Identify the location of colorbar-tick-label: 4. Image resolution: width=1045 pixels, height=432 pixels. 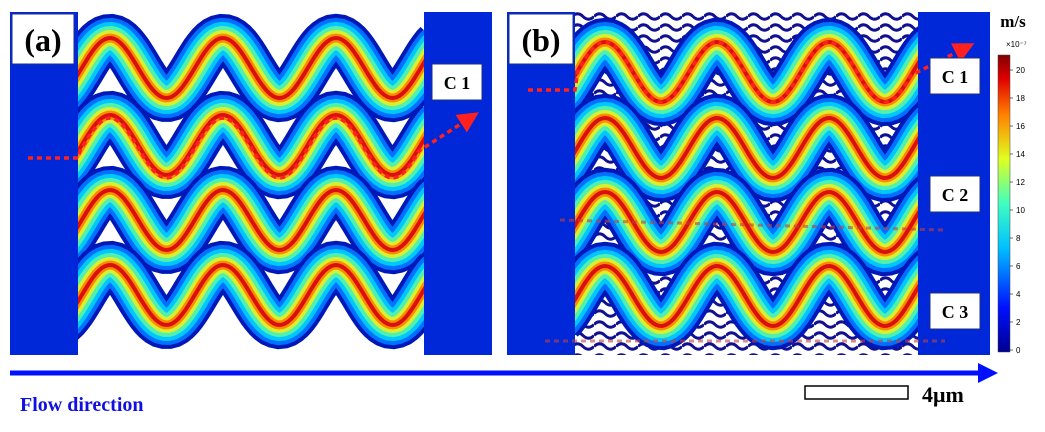
(1018, 294).